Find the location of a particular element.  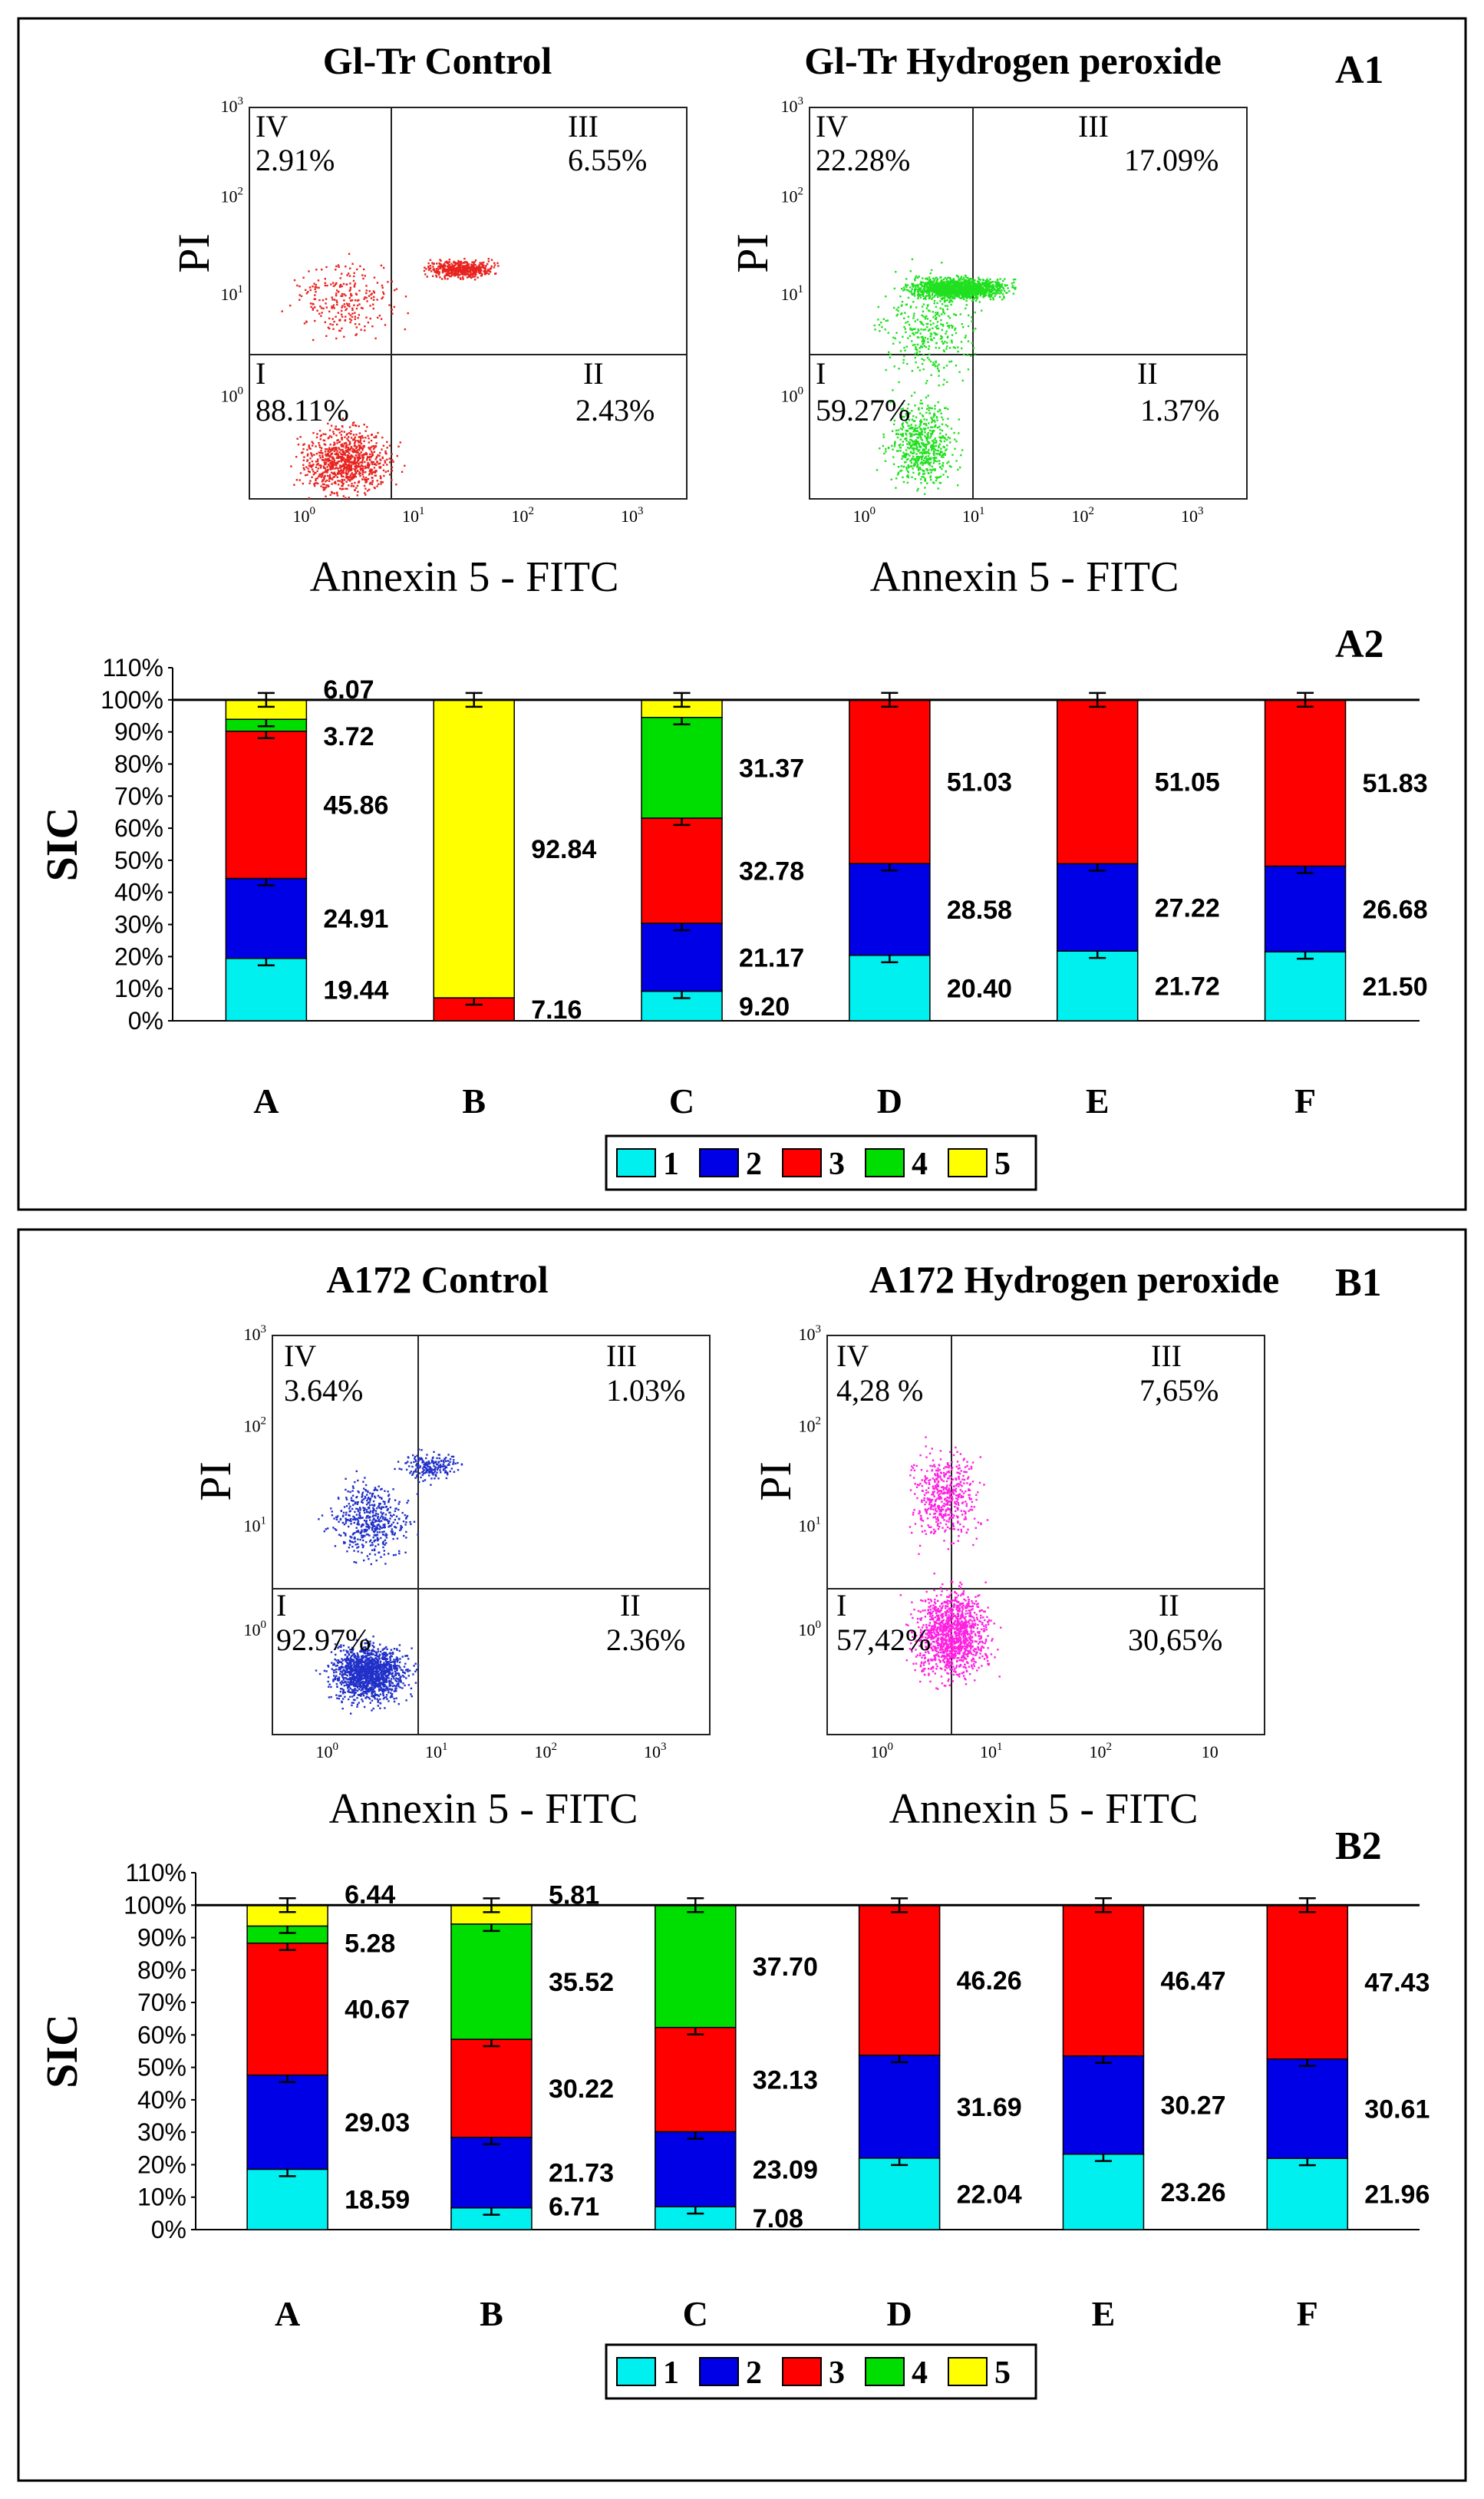

quadrant-i-value: 88.11% is located at coordinates (302, 410).